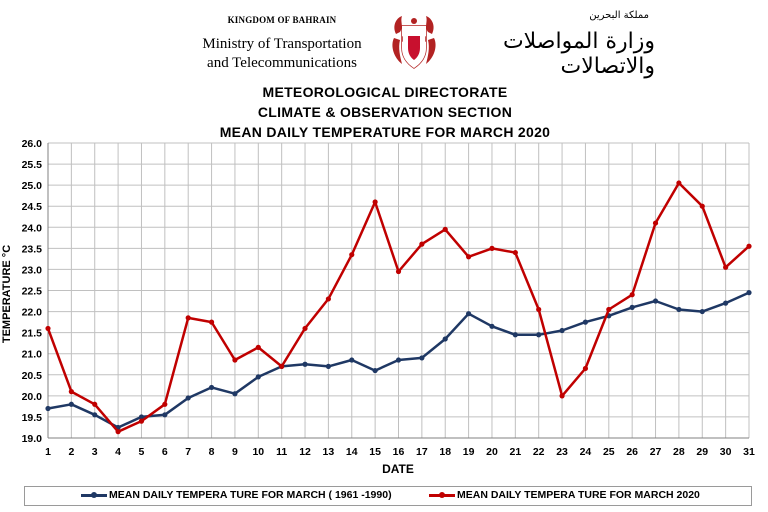  What do you see at coordinates (32, 334) in the screenshot?
I see `y-tick-label: 21.5` at bounding box center [32, 334].